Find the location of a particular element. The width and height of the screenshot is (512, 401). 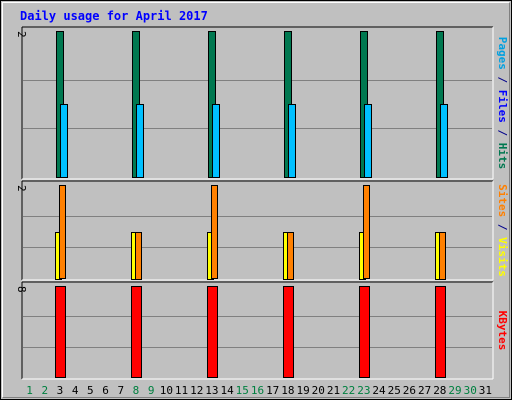

y-max-label: 8 is located at coordinates (21, 289).